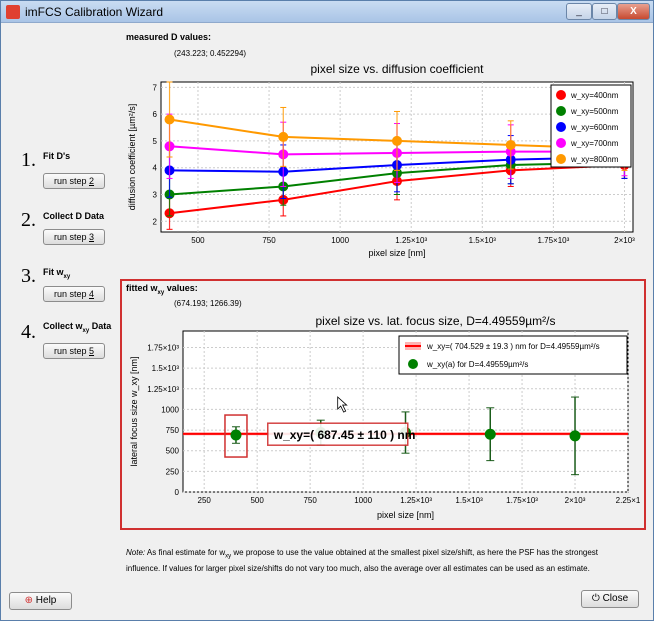 This screenshot has width=654, height=621. What do you see at coordinates (208, 303) in the screenshot?
I see `fitted-wxy-values: (674.193; 1266.39)` at bounding box center [208, 303].